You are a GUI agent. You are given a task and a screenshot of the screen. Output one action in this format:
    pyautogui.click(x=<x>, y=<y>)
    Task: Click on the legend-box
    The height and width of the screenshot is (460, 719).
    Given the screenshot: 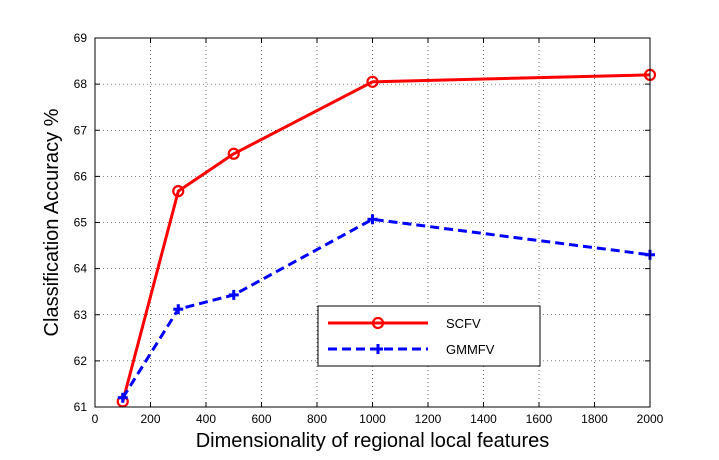 What is the action you would take?
    pyautogui.click(x=429, y=336)
    